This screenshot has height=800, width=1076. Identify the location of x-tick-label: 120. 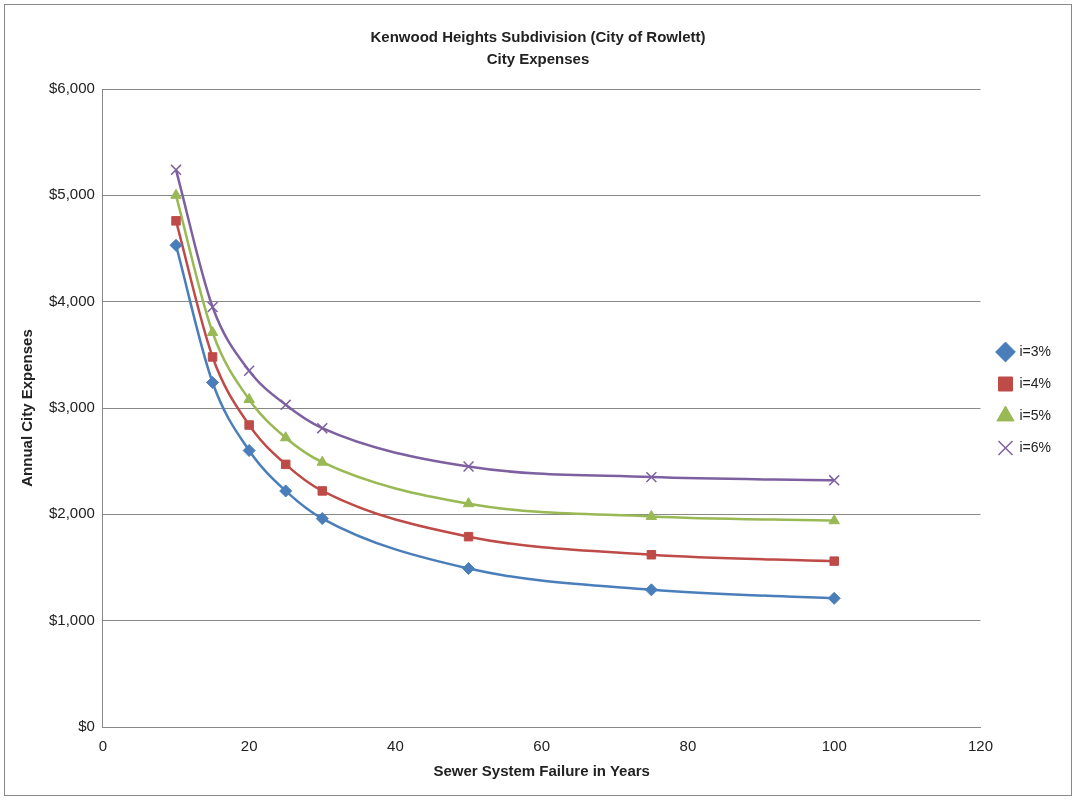
(980, 746).